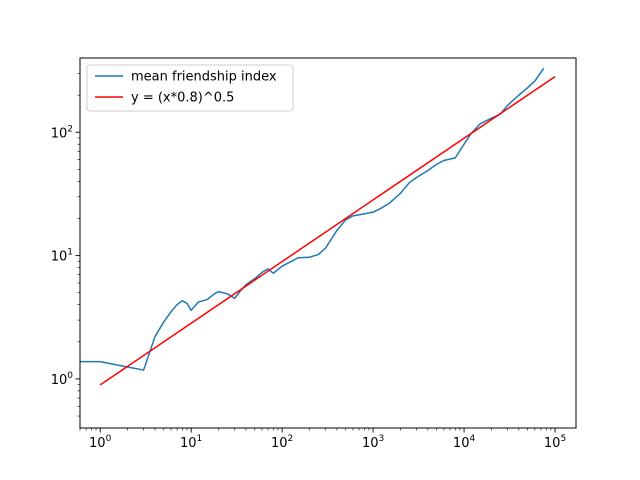  I want to click on y-tick-label-exponent: 0, so click(70, 376).